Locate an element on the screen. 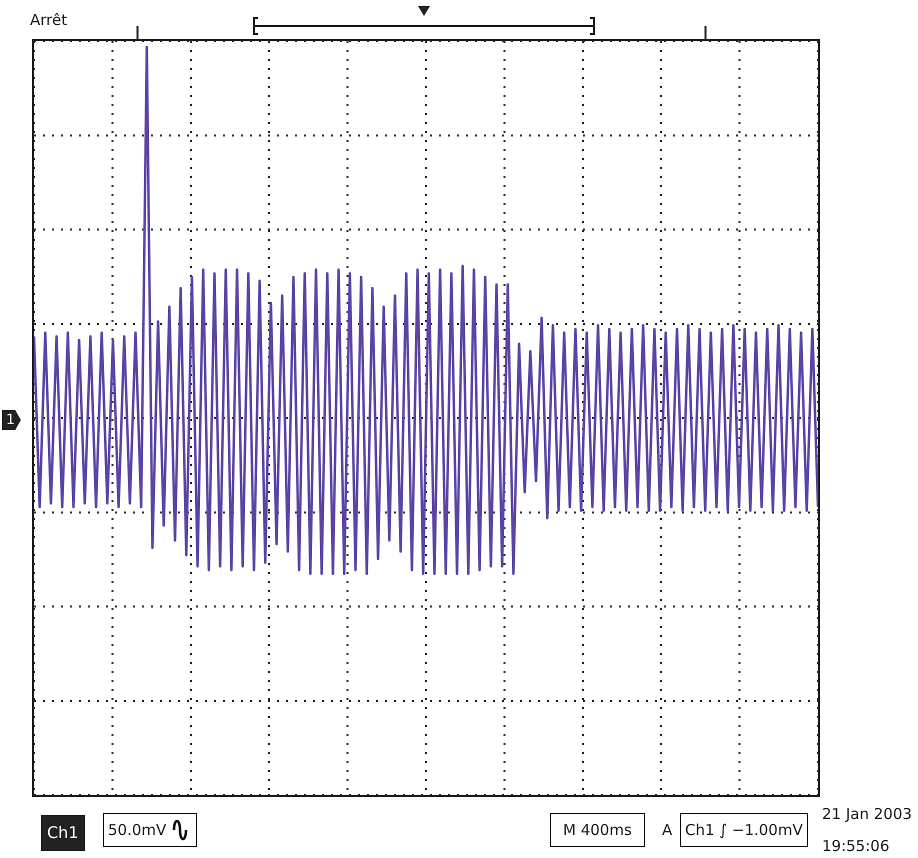 This screenshot has height=858, width=918. text: 1 is located at coordinates (11, 420).